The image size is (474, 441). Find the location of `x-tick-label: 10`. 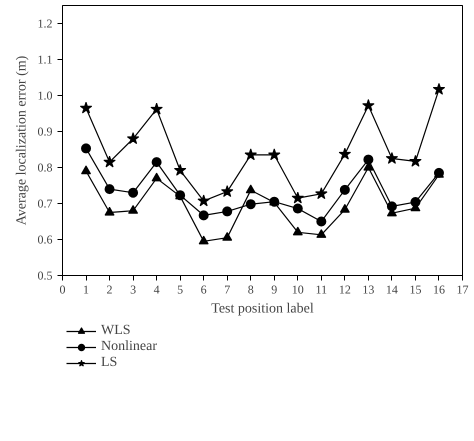

x-tick-label: 10 is located at coordinates (298, 289).